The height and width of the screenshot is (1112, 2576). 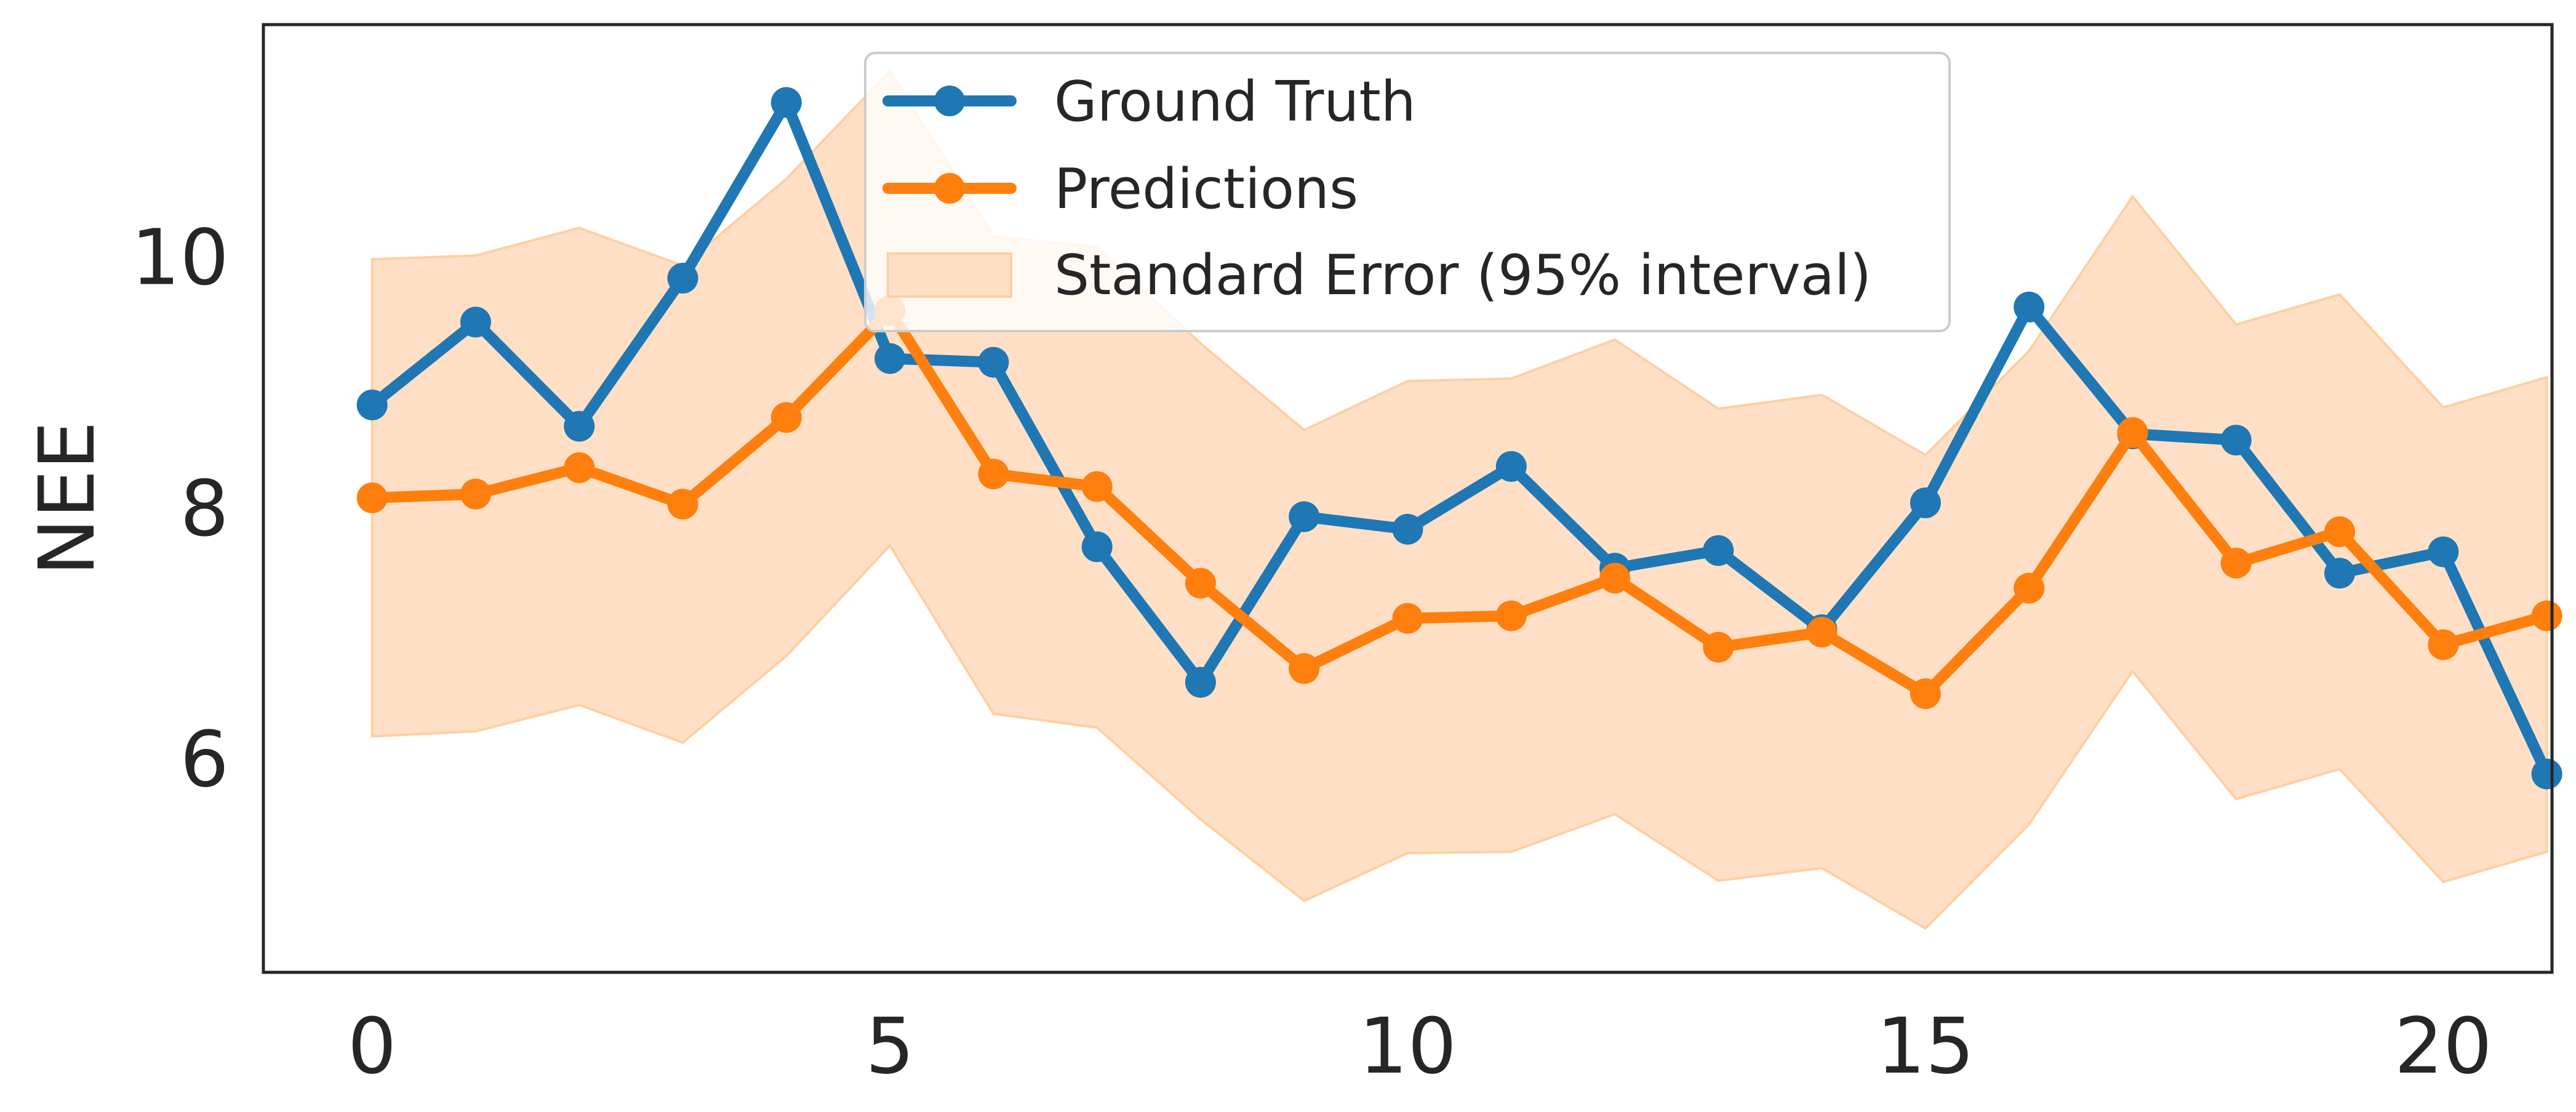 I want to click on legend-ground-truth-marker, so click(x=949, y=101).